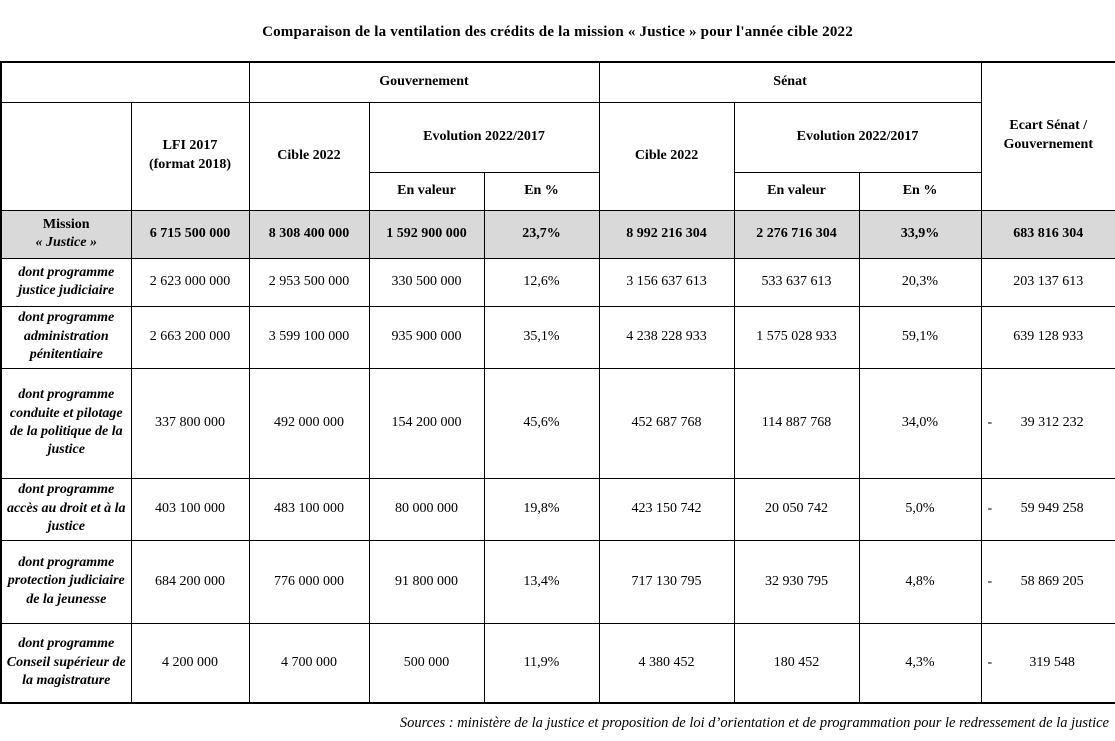 The image size is (1115, 741). What do you see at coordinates (666, 663) in the screenshot?
I see `cell-senat-cible: 4 380 452` at bounding box center [666, 663].